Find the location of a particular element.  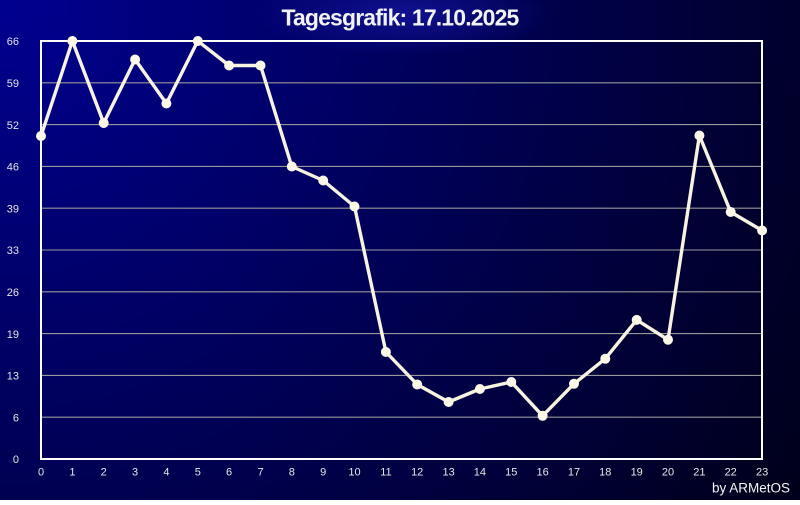

svg-text: 10 is located at coordinates (354, 473).